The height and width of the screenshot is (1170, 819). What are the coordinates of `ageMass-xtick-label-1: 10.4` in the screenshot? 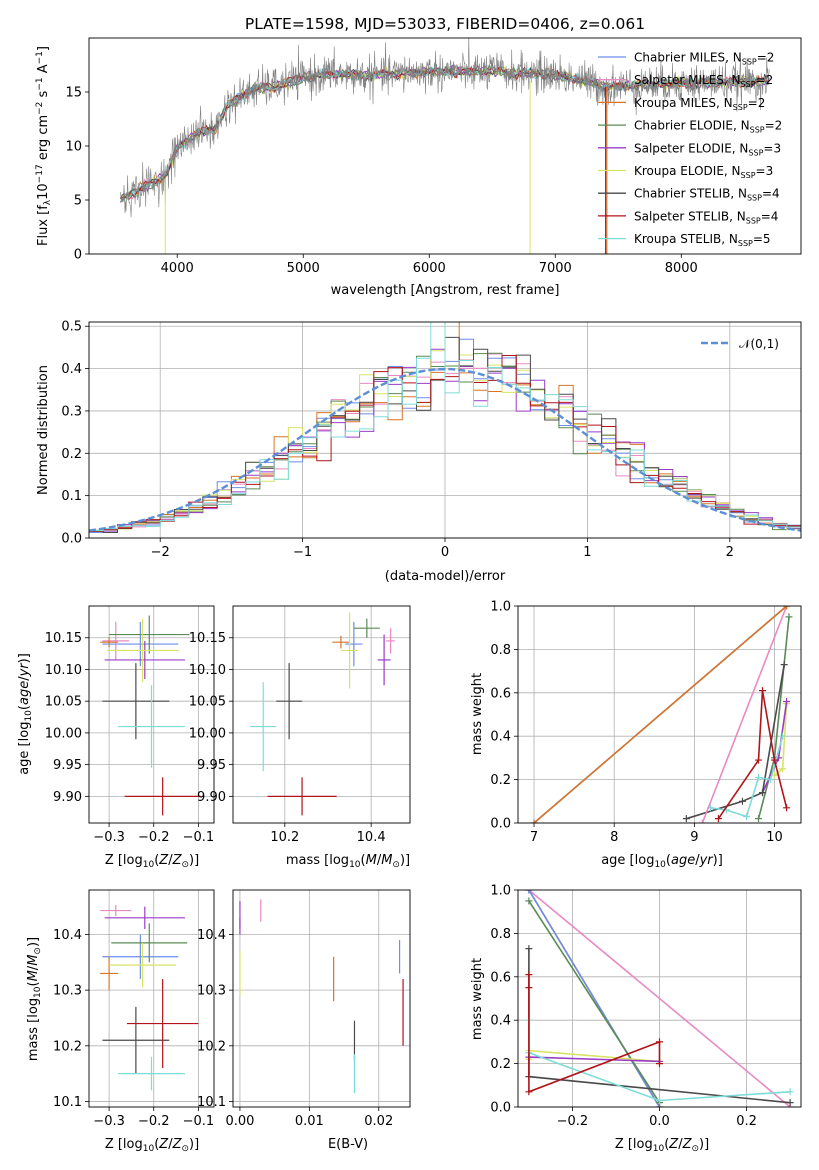 It's located at (371, 837).